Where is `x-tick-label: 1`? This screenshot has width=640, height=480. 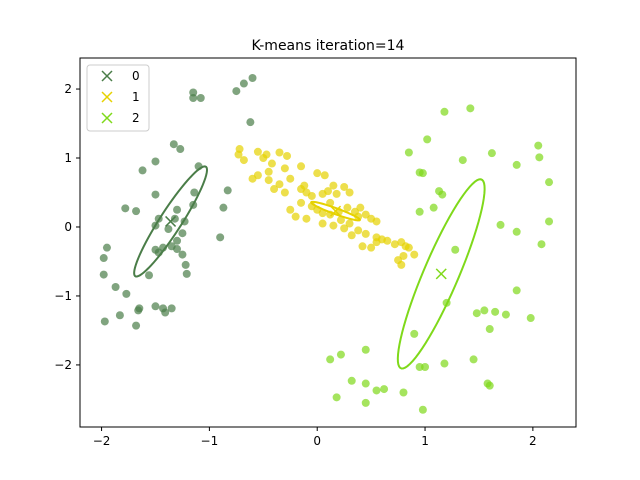 x-tick-label: 1 is located at coordinates (425, 441).